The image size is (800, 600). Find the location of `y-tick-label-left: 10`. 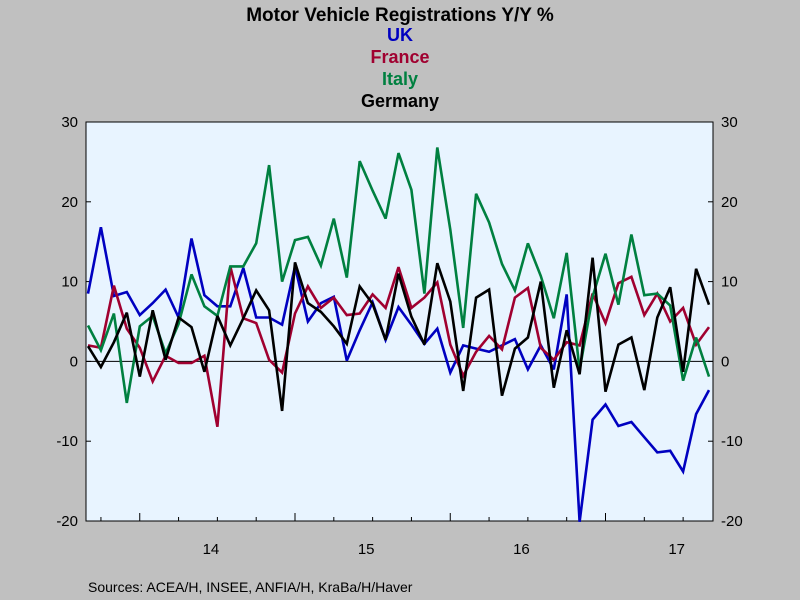

y-tick-label-left: 10 is located at coordinates (69, 282).